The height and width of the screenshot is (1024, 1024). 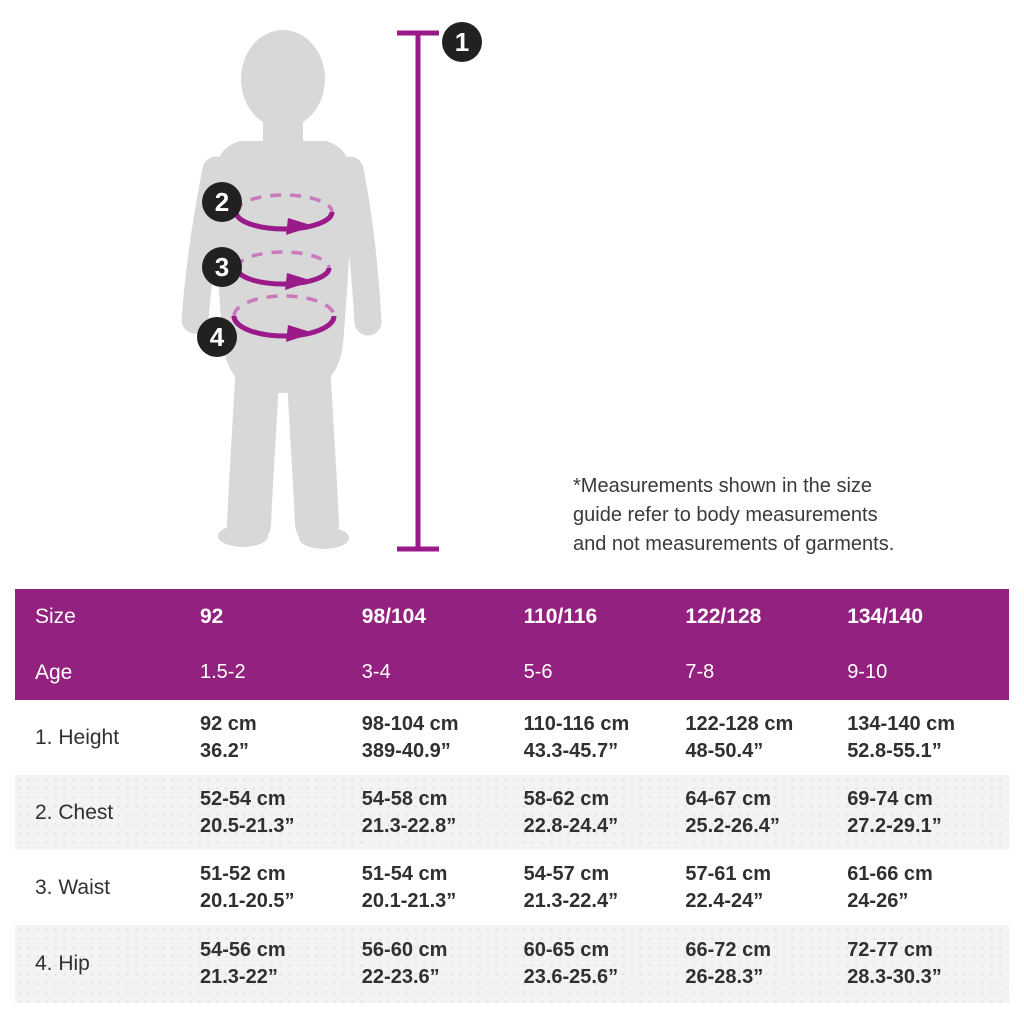 What do you see at coordinates (724, 750) in the screenshot?
I see `inch-value: 48-50.4”` at bounding box center [724, 750].